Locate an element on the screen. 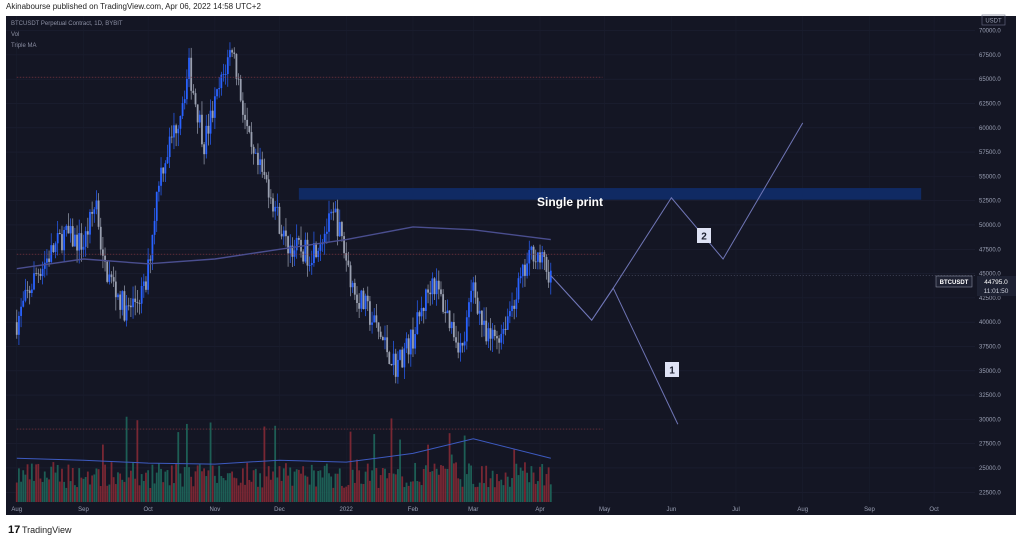 The image size is (1024, 540). x-tick-label: Sep is located at coordinates (83, 510).